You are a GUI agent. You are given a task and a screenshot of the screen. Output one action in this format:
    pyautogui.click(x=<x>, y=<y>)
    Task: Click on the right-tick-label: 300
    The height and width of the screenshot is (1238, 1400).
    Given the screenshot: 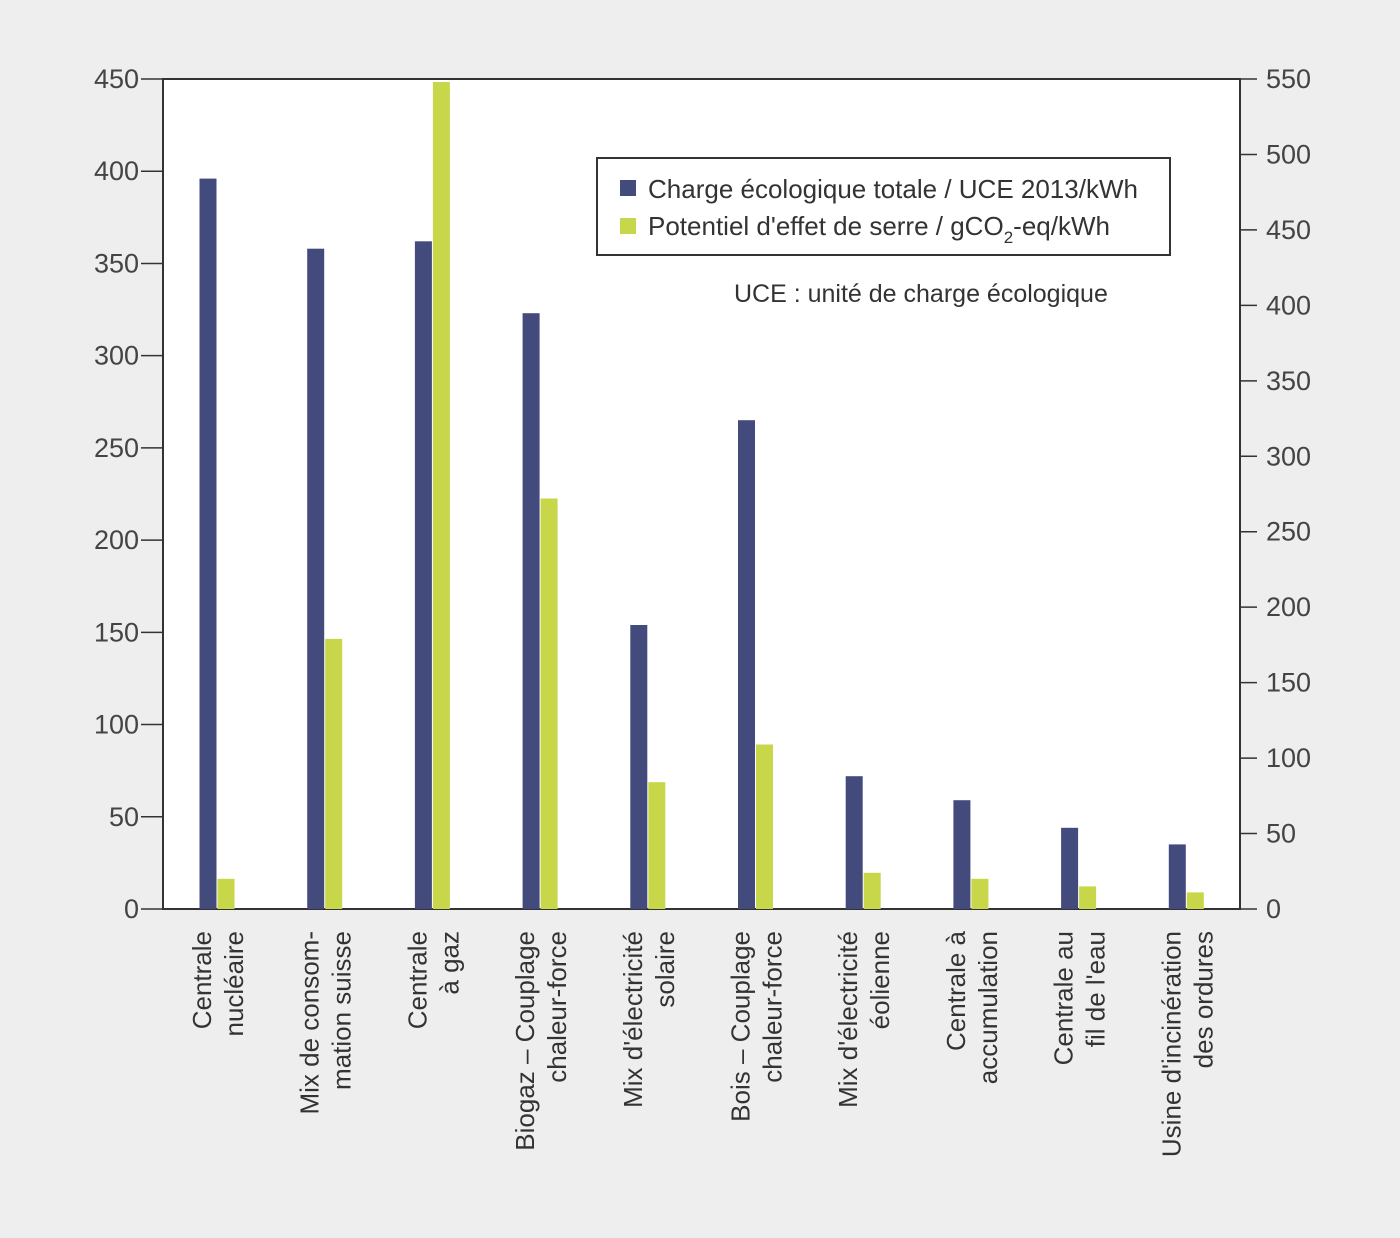 What is the action you would take?
    pyautogui.click(x=1288, y=456)
    